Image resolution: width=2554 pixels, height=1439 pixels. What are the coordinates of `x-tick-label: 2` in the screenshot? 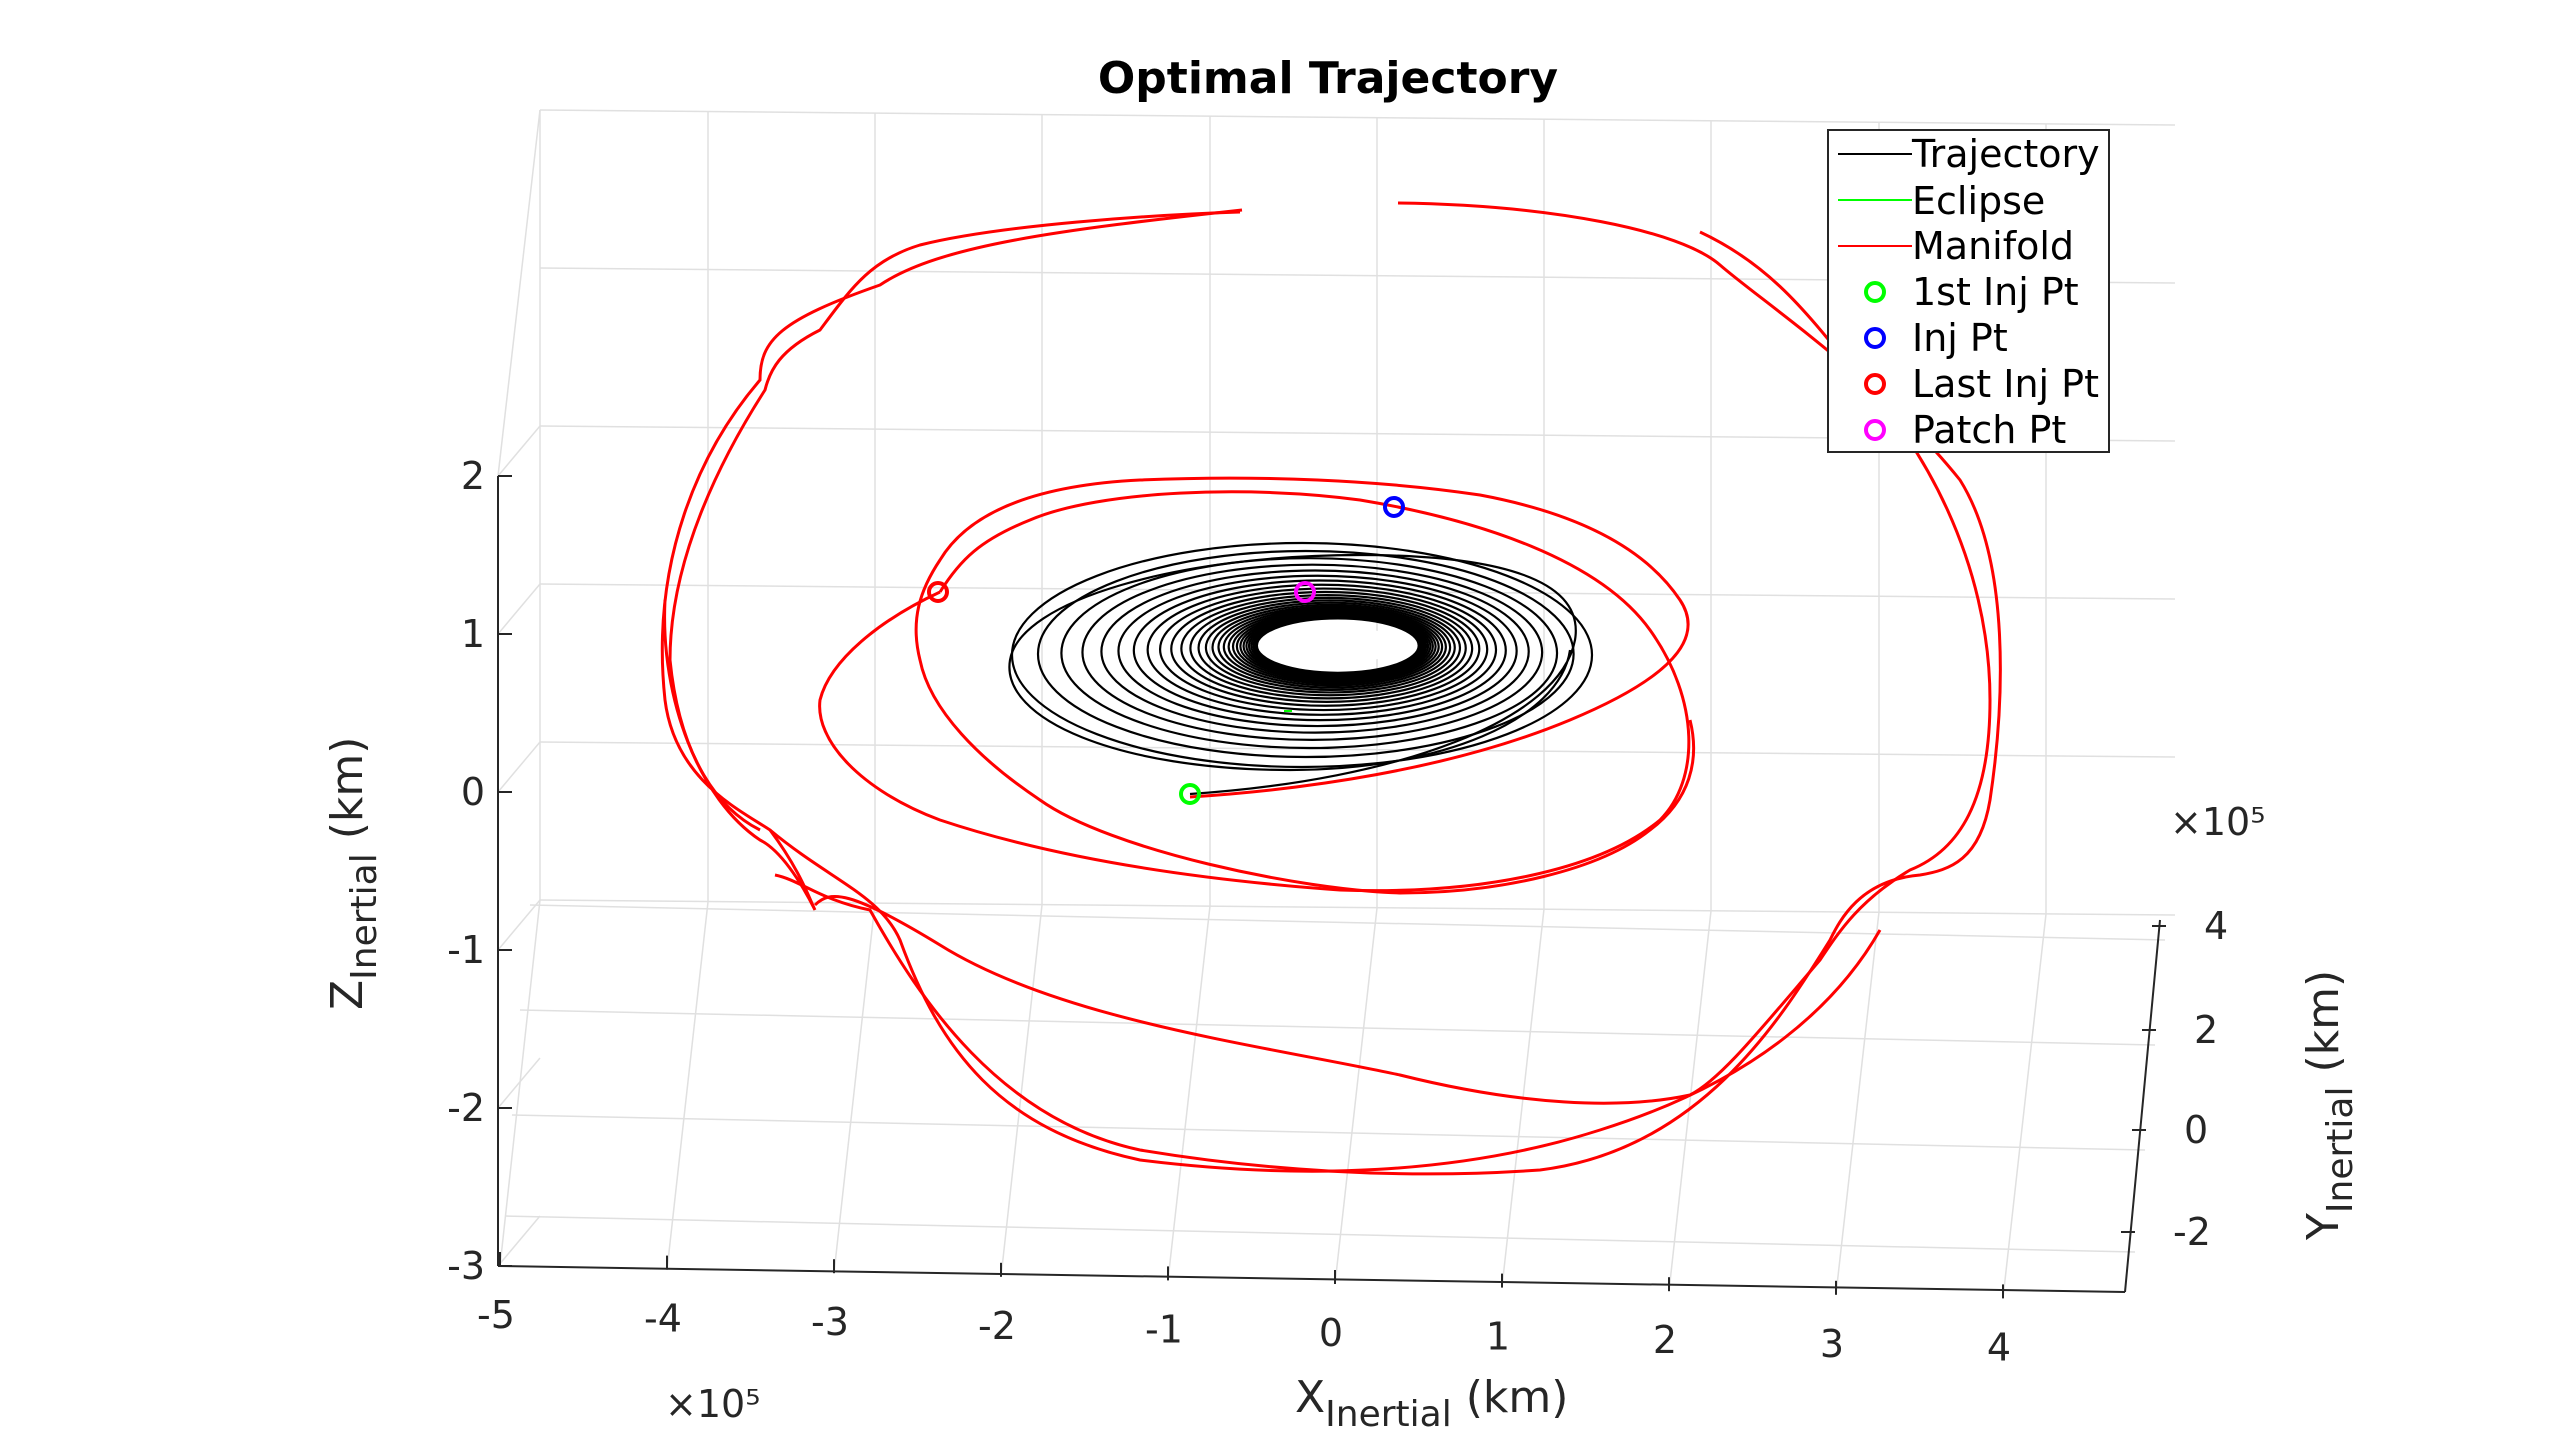 It's located at (1665, 1340).